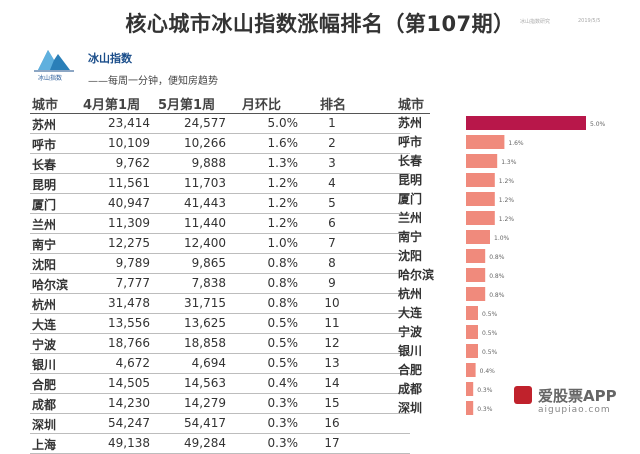  Describe the element at coordinates (44, 205) in the screenshot. I see `cell-city: 厦门` at that location.